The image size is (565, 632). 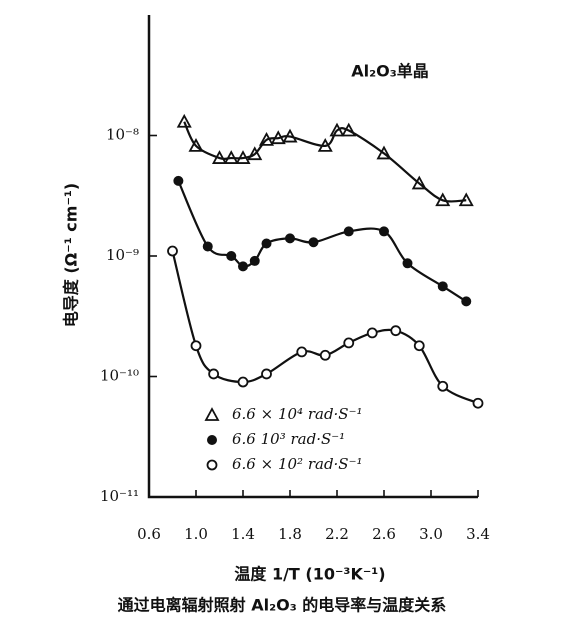 I want to click on y-tick-label: 10⁻⁹, so click(x=122, y=255).